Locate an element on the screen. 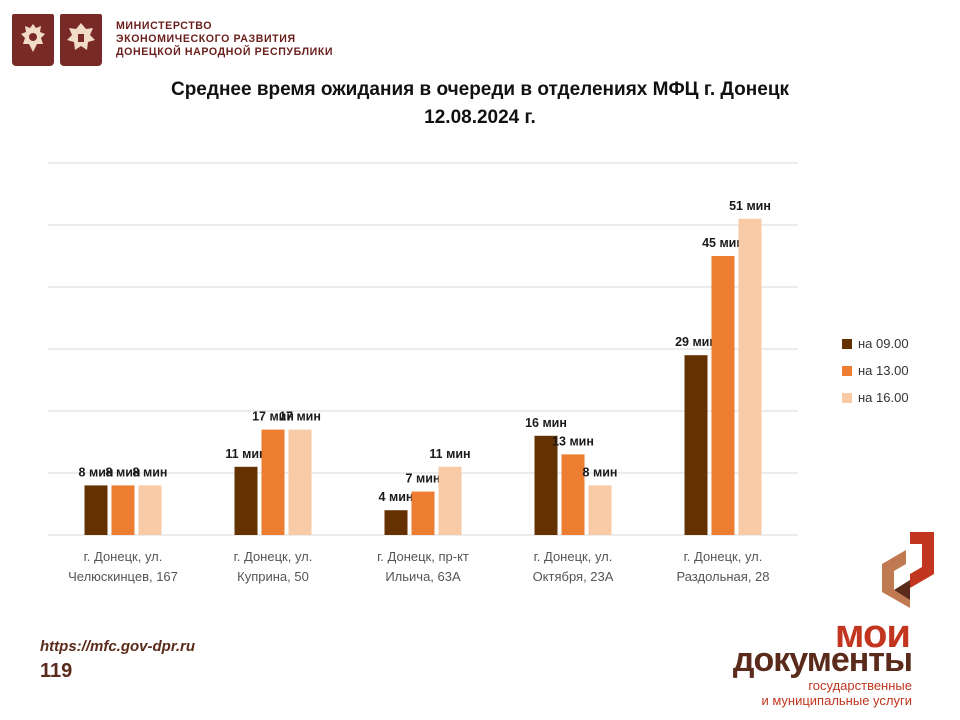 The height and width of the screenshot is (720, 960). legend-label: на 09.00 is located at coordinates (883, 343).